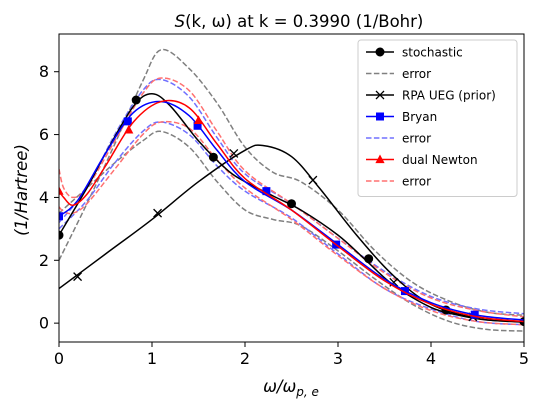 This screenshot has height=411, width=539. What do you see at coordinates (44, 260) in the screenshot?
I see `y-tick-label: 2` at bounding box center [44, 260].